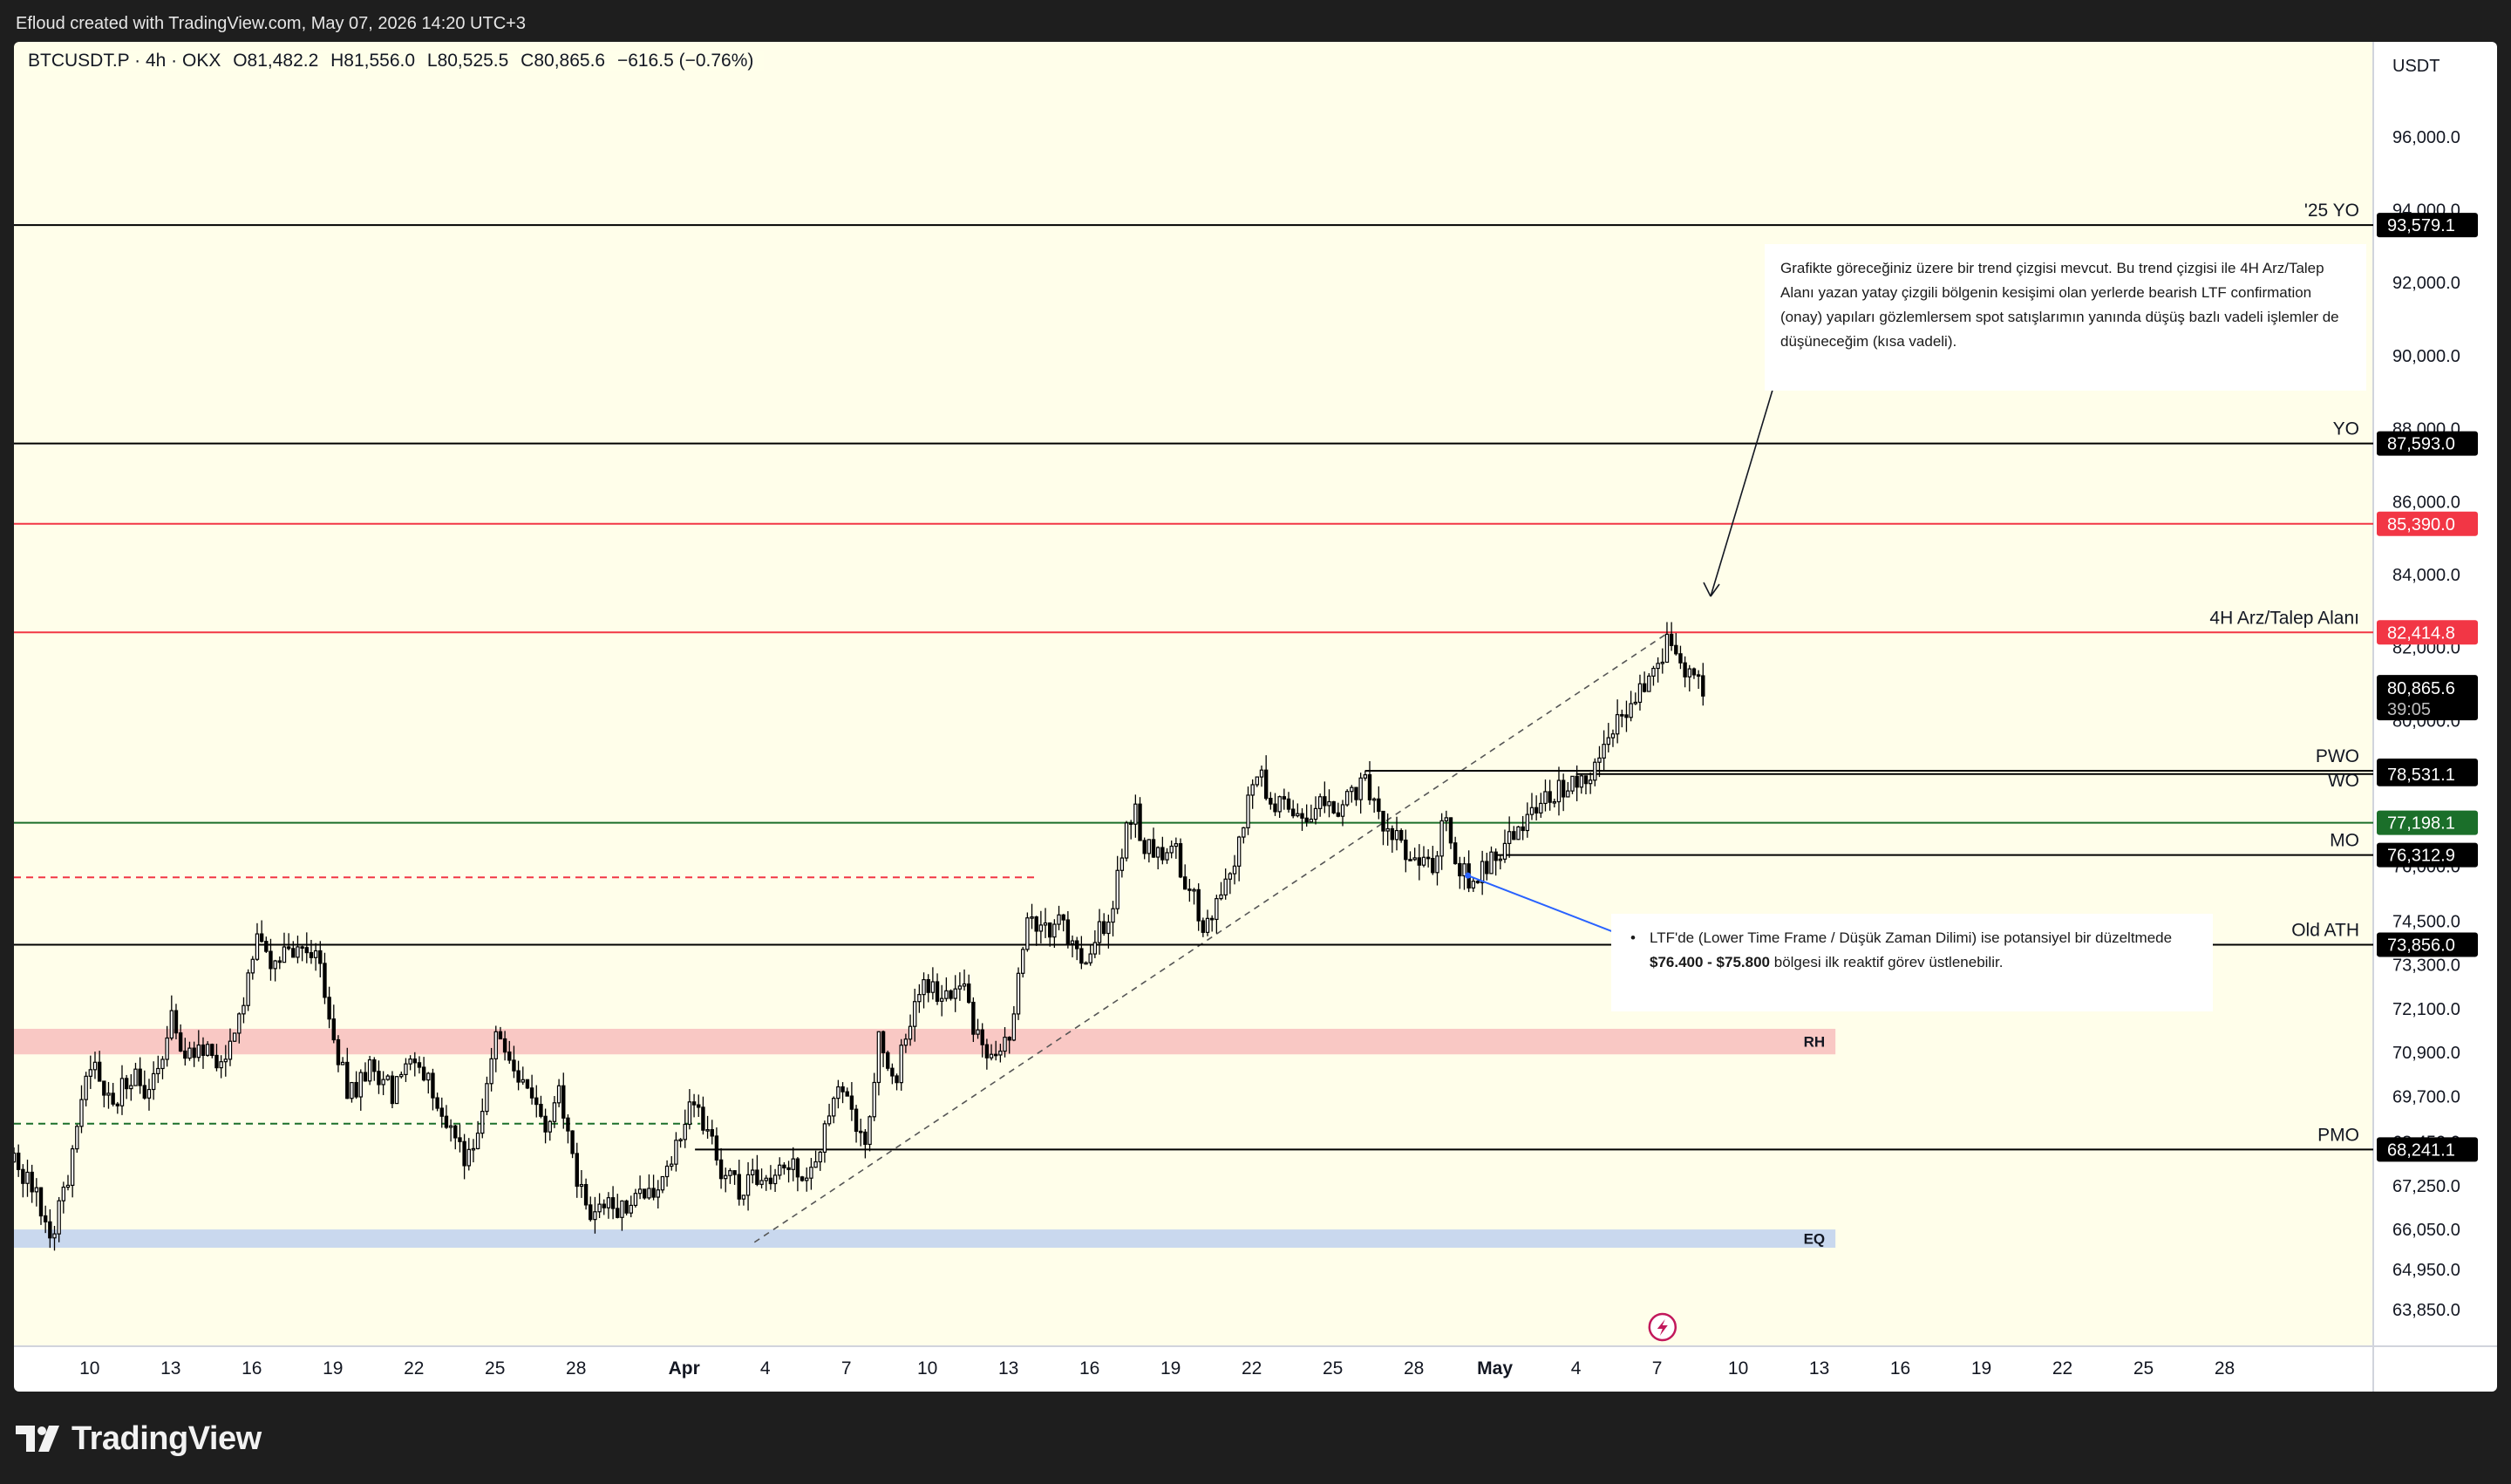 Image resolution: width=2511 pixels, height=1484 pixels. I want to click on open-value: O81,482.2, so click(276, 61).